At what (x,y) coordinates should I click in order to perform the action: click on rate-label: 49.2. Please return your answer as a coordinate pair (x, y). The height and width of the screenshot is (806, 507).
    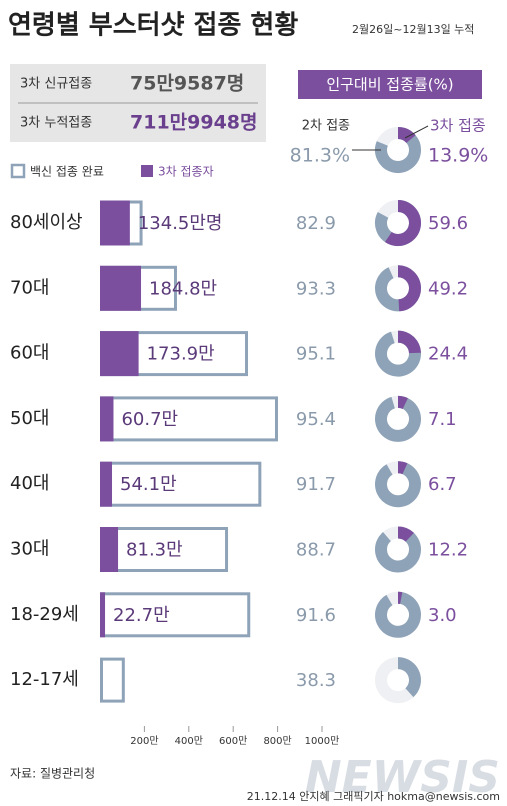
    Looking at the image, I should click on (448, 288).